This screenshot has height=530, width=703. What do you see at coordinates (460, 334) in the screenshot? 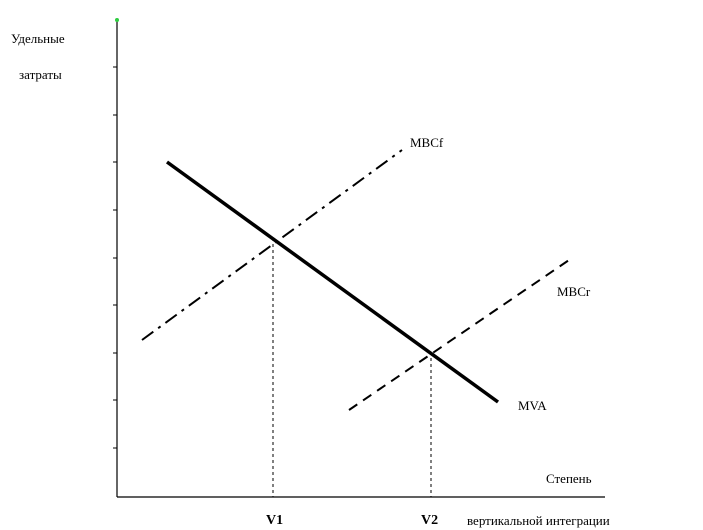
I see `mbcr-curve` at bounding box center [460, 334].